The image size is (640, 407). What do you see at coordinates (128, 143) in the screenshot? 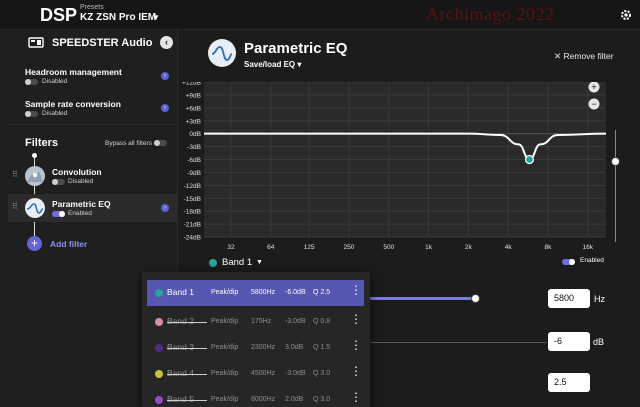
I see `bypass-all-label: Bypass all filters` at bounding box center [128, 143].